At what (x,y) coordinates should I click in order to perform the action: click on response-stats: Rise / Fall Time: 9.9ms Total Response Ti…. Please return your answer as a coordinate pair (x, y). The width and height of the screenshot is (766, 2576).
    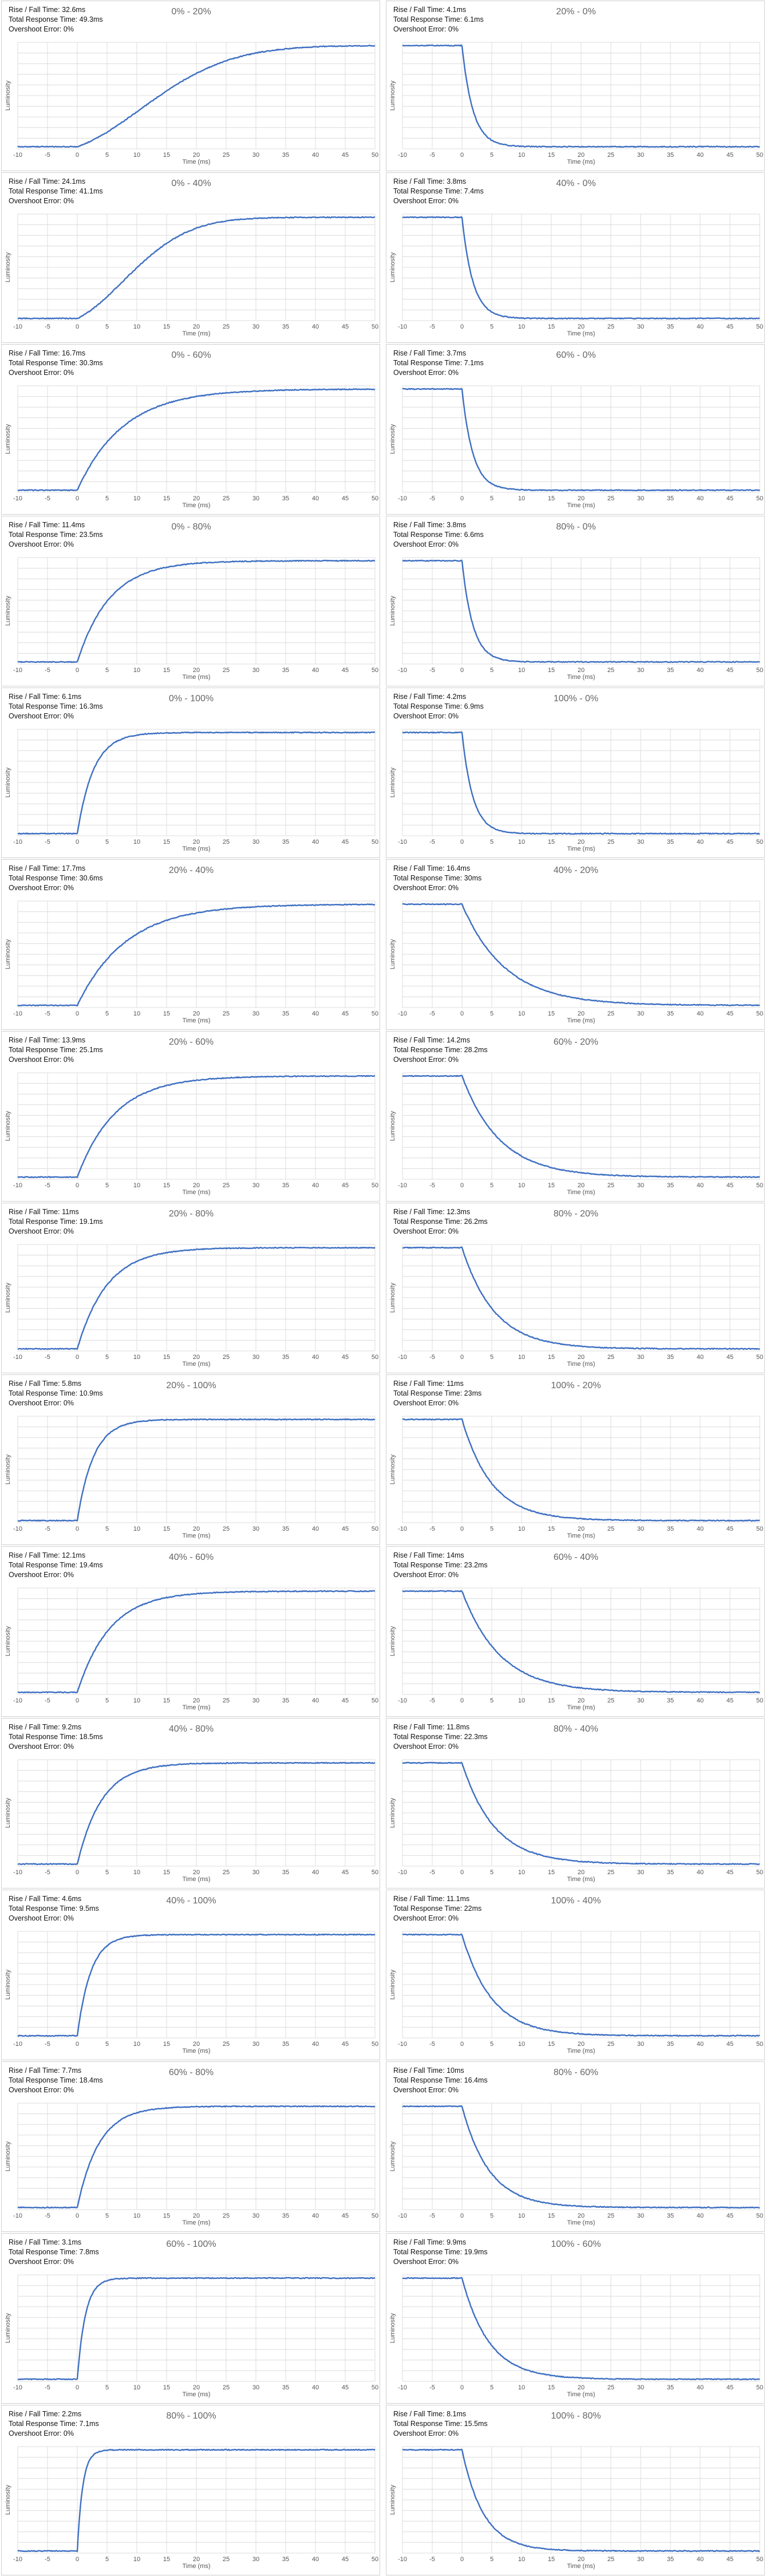
    Looking at the image, I should click on (440, 2252).